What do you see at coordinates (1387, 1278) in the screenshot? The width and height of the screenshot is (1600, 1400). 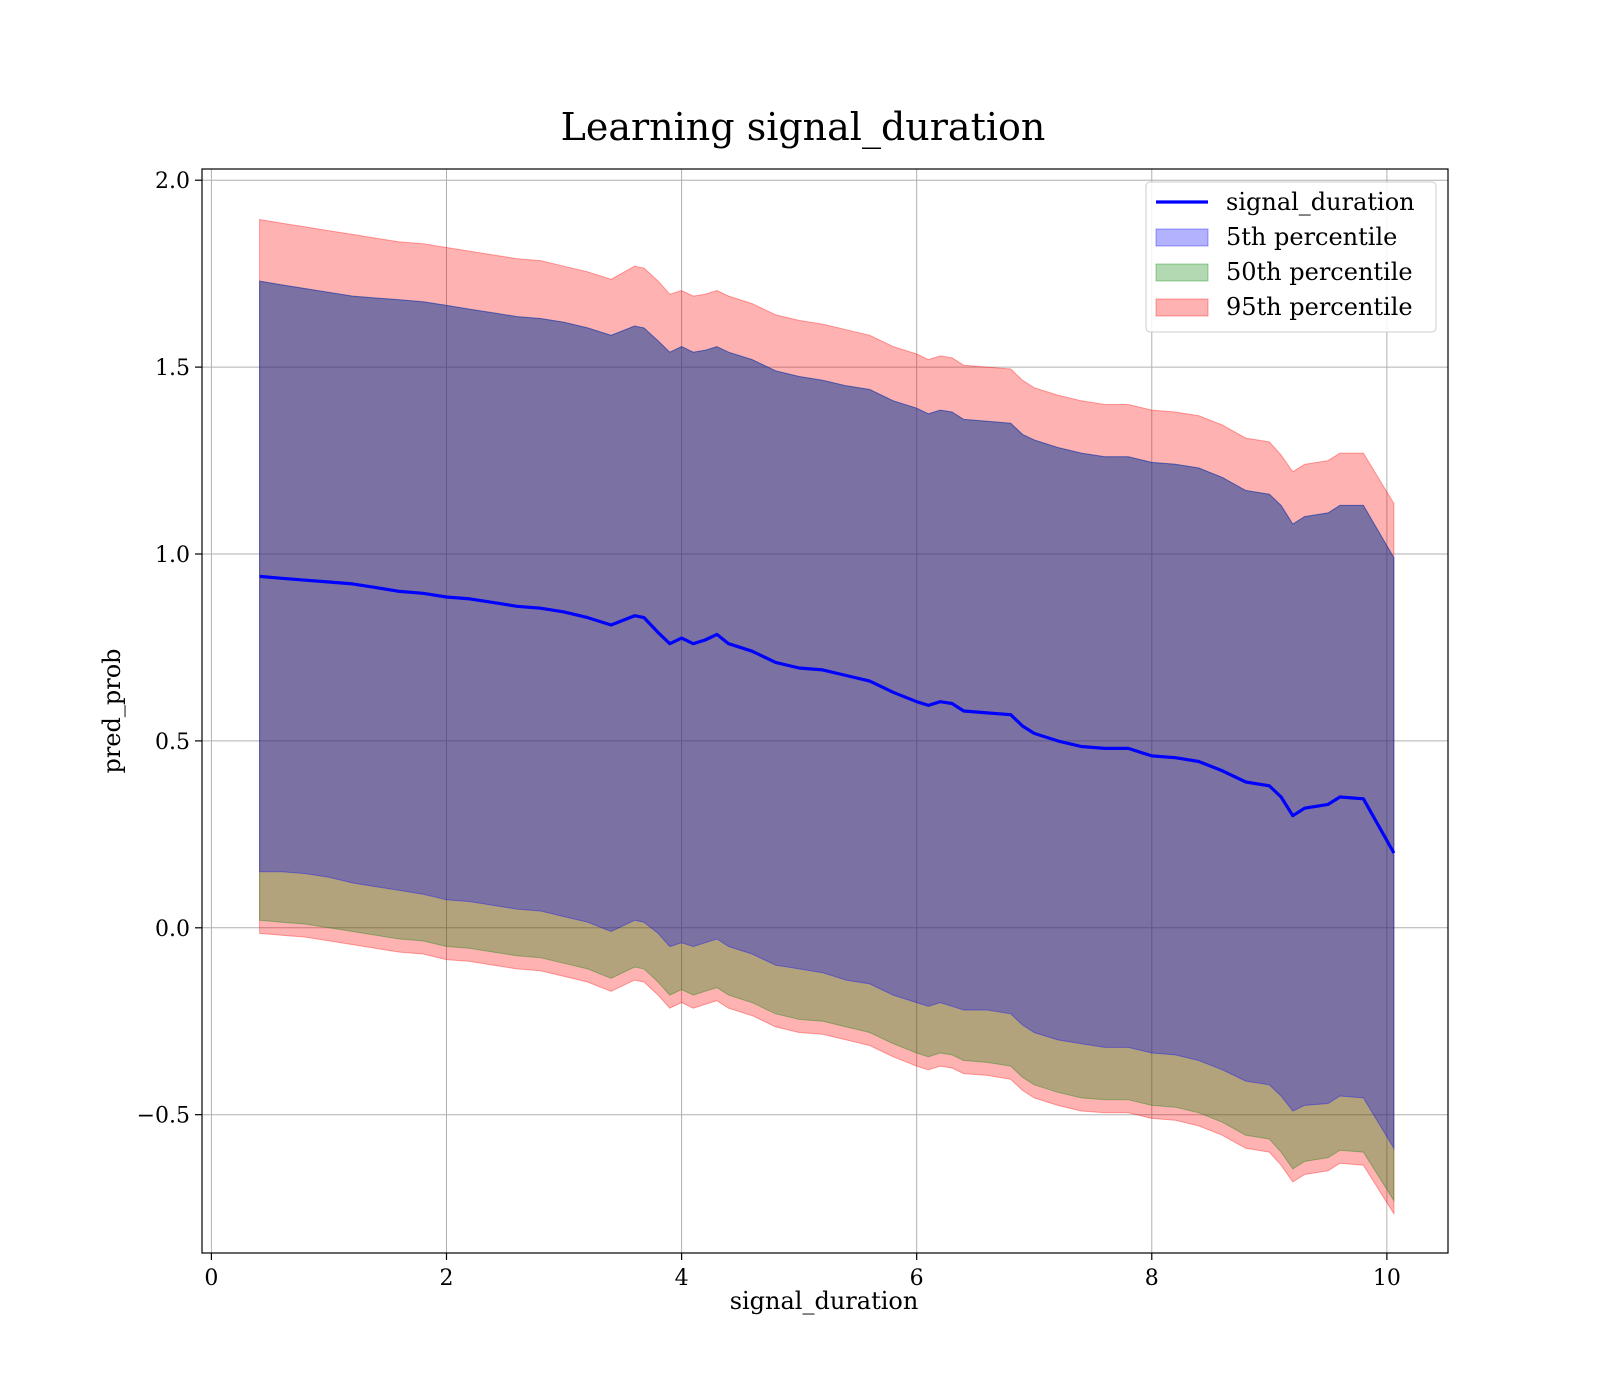 I see `x-tick-label: 10` at bounding box center [1387, 1278].